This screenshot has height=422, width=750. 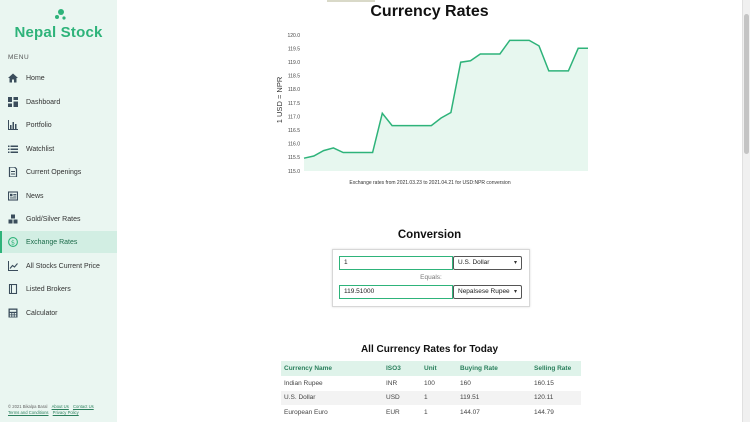 What do you see at coordinates (63, 266) in the screenshot?
I see `sidebar-item-label: All Stocks Current Price` at bounding box center [63, 266].